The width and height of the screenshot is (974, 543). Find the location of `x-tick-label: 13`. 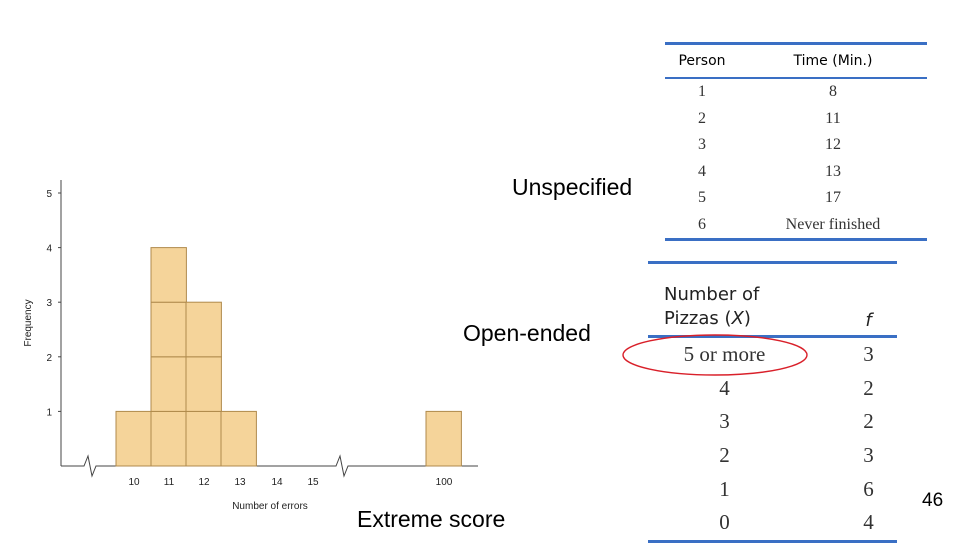

x-tick-label: 13 is located at coordinates (240, 482).